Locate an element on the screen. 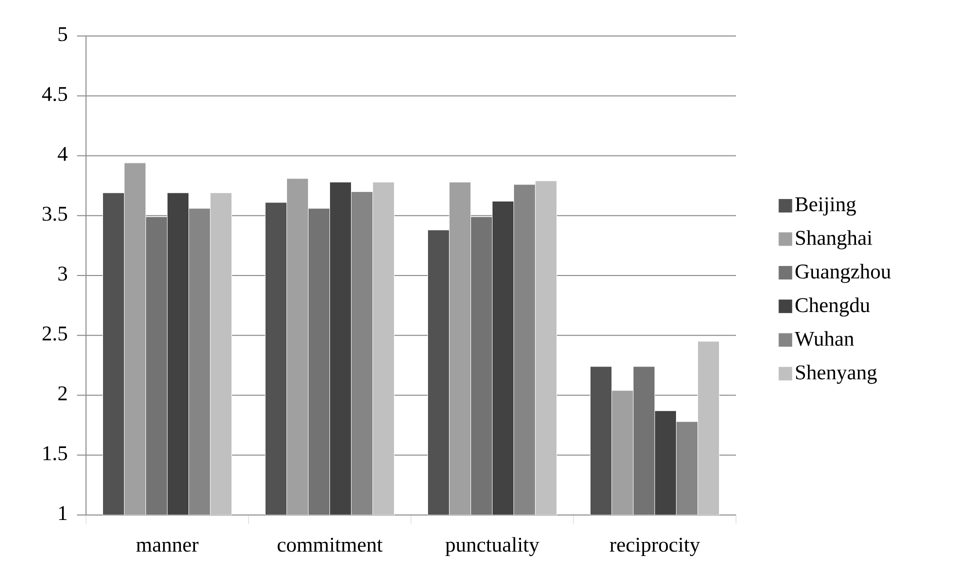  y-tick-label: 3.5 is located at coordinates (55, 213).